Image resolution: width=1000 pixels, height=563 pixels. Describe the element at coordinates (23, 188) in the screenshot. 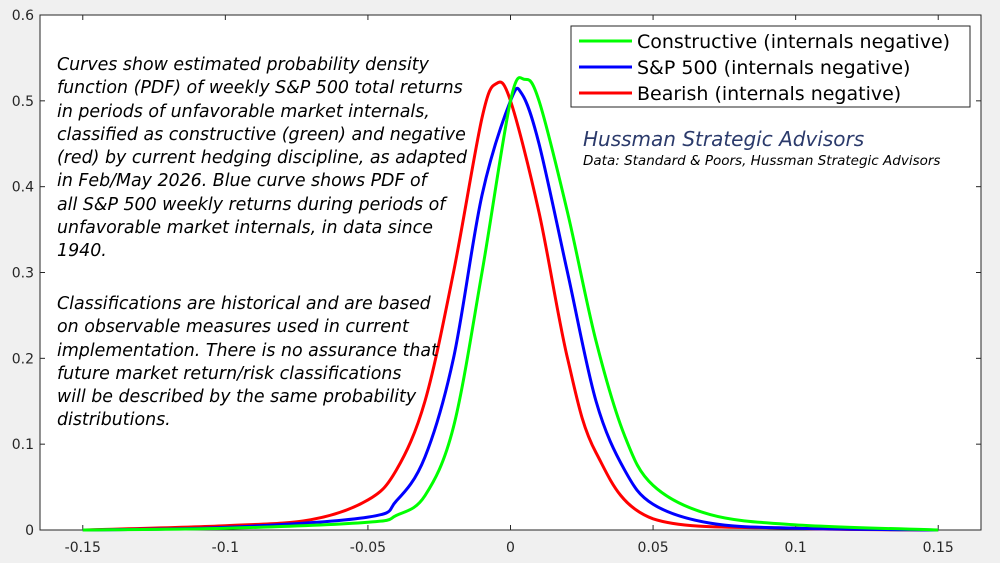

I see `y-tick-label: 0.4` at that location.